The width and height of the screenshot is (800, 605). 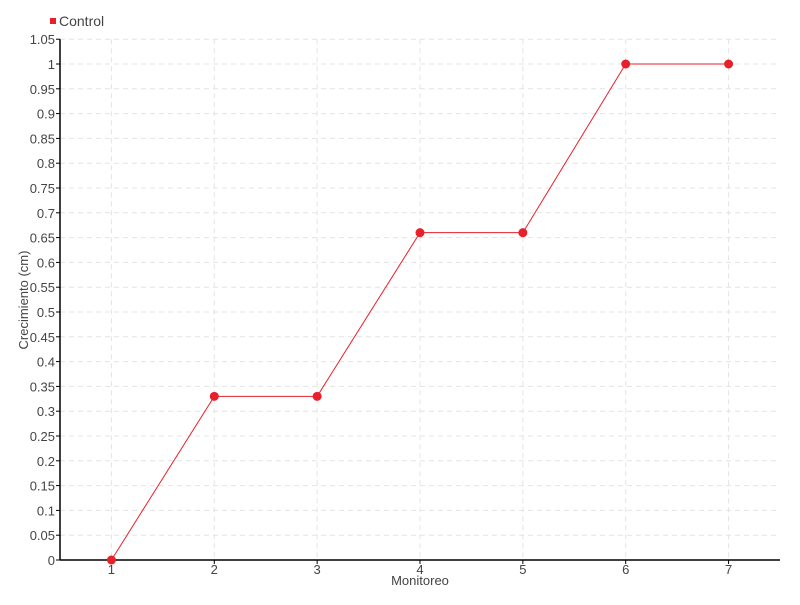 I want to click on legend: Control, so click(x=77, y=21).